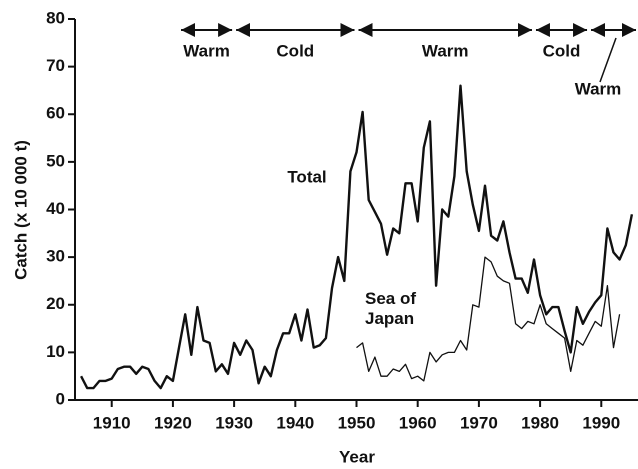 The width and height of the screenshot is (638, 469). I want to click on y-tick-label: 20, so click(55, 303).